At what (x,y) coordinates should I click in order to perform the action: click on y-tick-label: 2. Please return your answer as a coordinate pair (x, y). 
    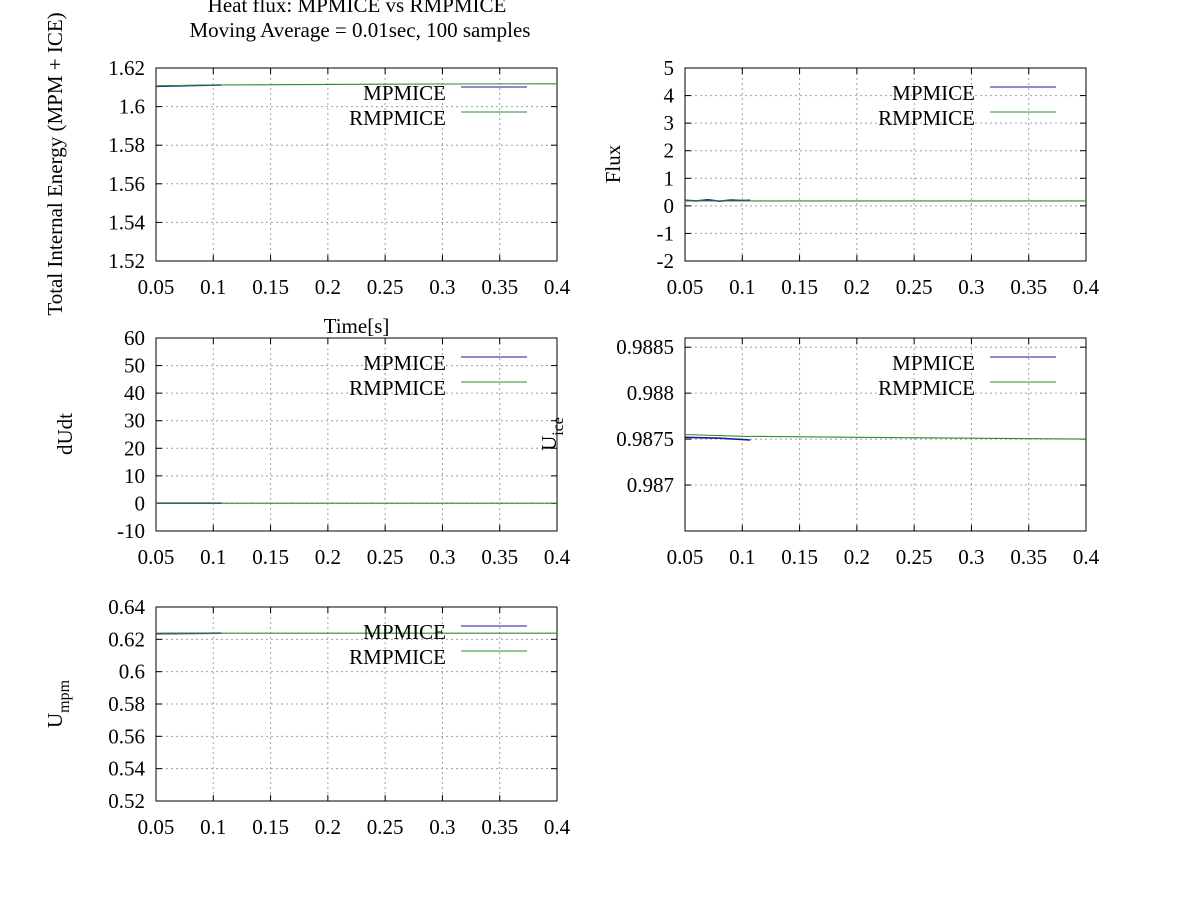
    Looking at the image, I should click on (669, 151).